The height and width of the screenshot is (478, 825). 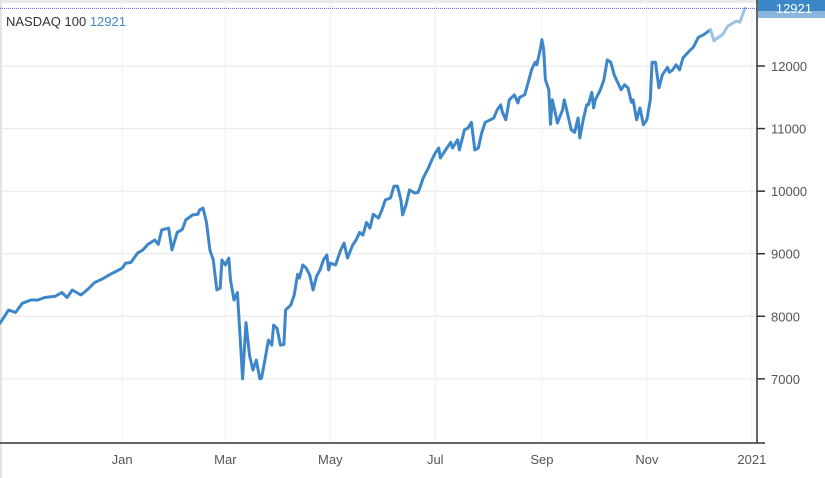 I want to click on x-tick-label: Mar, so click(x=225, y=459).